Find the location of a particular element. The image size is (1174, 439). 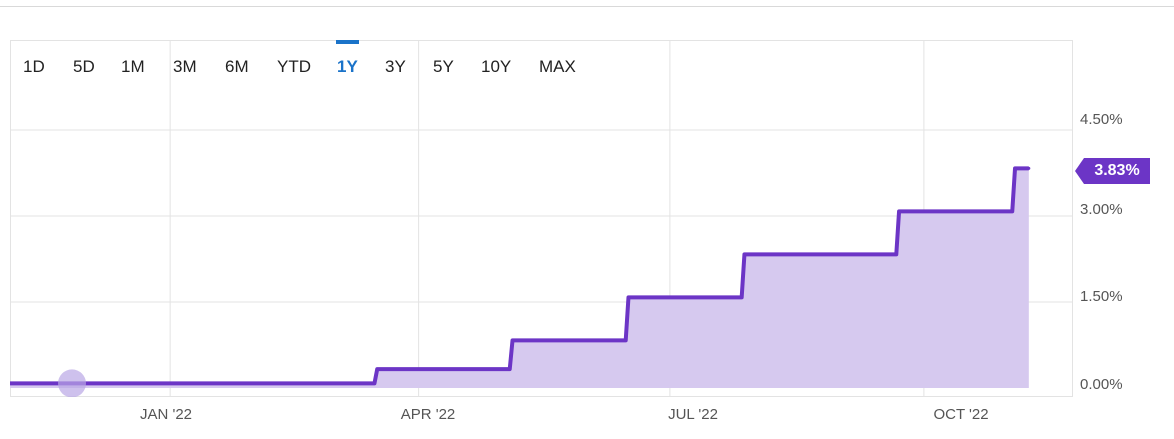

x-tick-label: OCT '22 is located at coordinates (961, 414).